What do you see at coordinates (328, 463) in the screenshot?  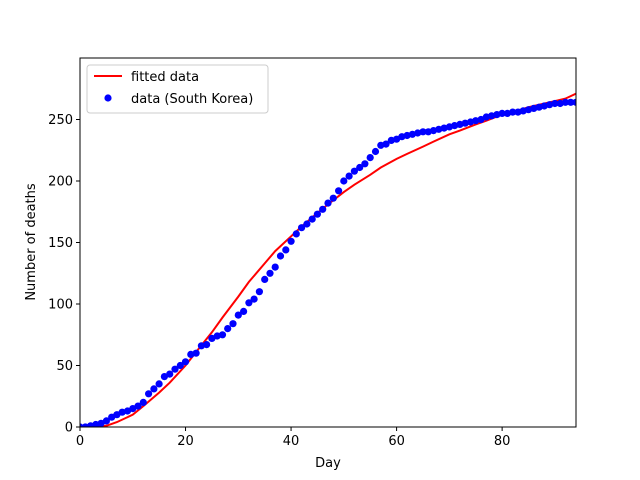 I see `x-axis-label: Day` at bounding box center [328, 463].